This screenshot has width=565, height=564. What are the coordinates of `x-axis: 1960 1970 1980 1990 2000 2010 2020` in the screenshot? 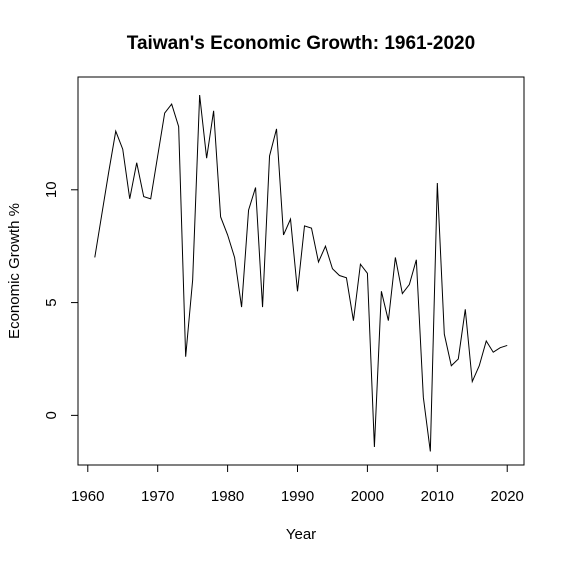 It's located at (297, 484).